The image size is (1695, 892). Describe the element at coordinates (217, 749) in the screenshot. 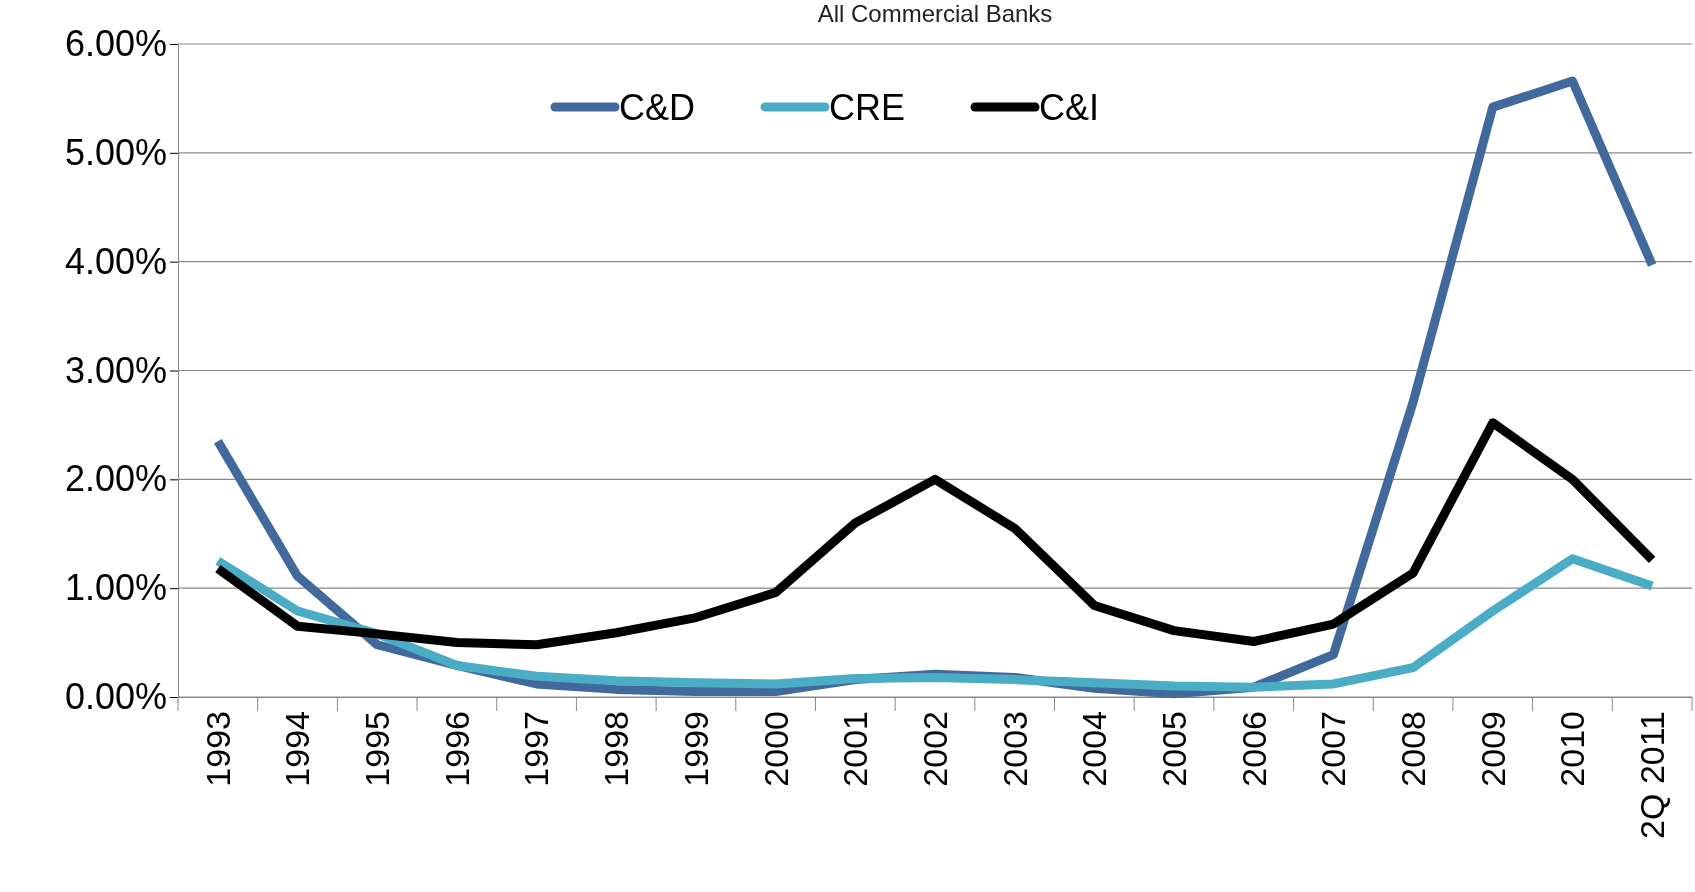

I see `x-tick-label: 1993` at that location.